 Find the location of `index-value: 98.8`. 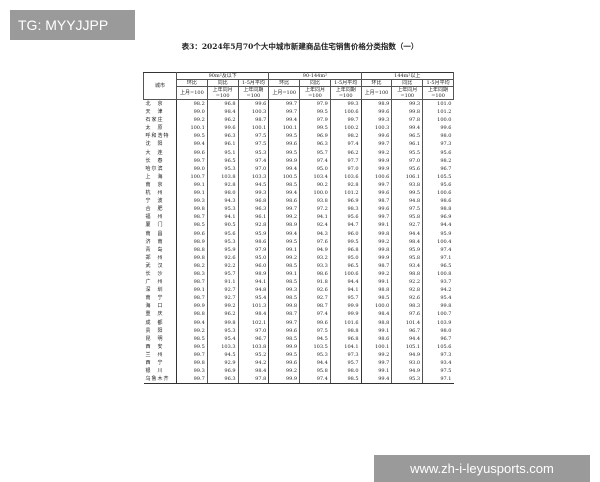

index-value: 98.8 is located at coordinates (345, 330).